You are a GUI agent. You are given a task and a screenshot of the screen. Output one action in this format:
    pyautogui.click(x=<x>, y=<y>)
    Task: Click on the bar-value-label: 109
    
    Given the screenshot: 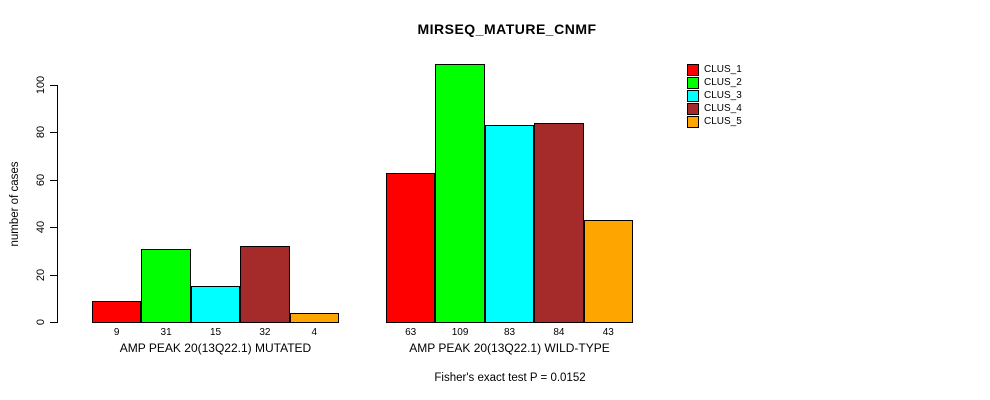 What is the action you would take?
    pyautogui.click(x=460, y=332)
    